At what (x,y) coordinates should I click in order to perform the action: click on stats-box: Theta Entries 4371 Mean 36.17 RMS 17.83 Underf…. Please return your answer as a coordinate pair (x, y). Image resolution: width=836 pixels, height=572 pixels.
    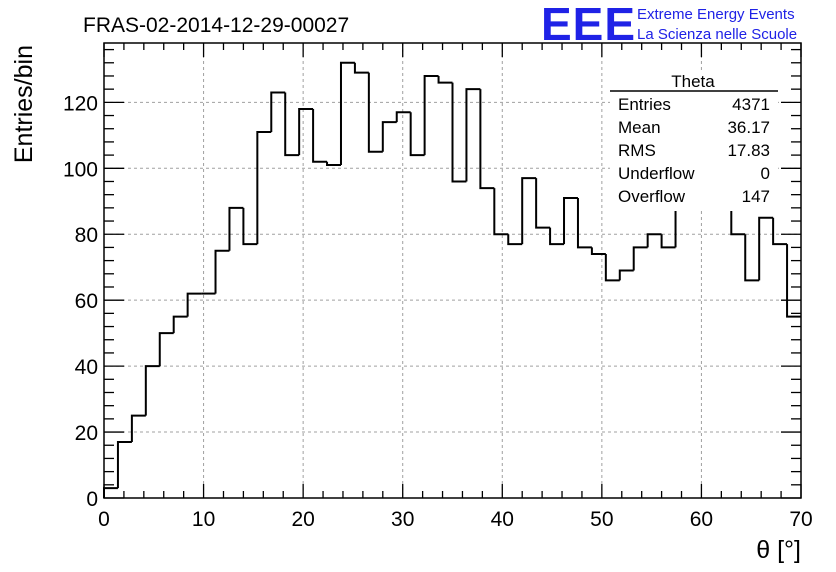
    Looking at the image, I should click on (694, 141).